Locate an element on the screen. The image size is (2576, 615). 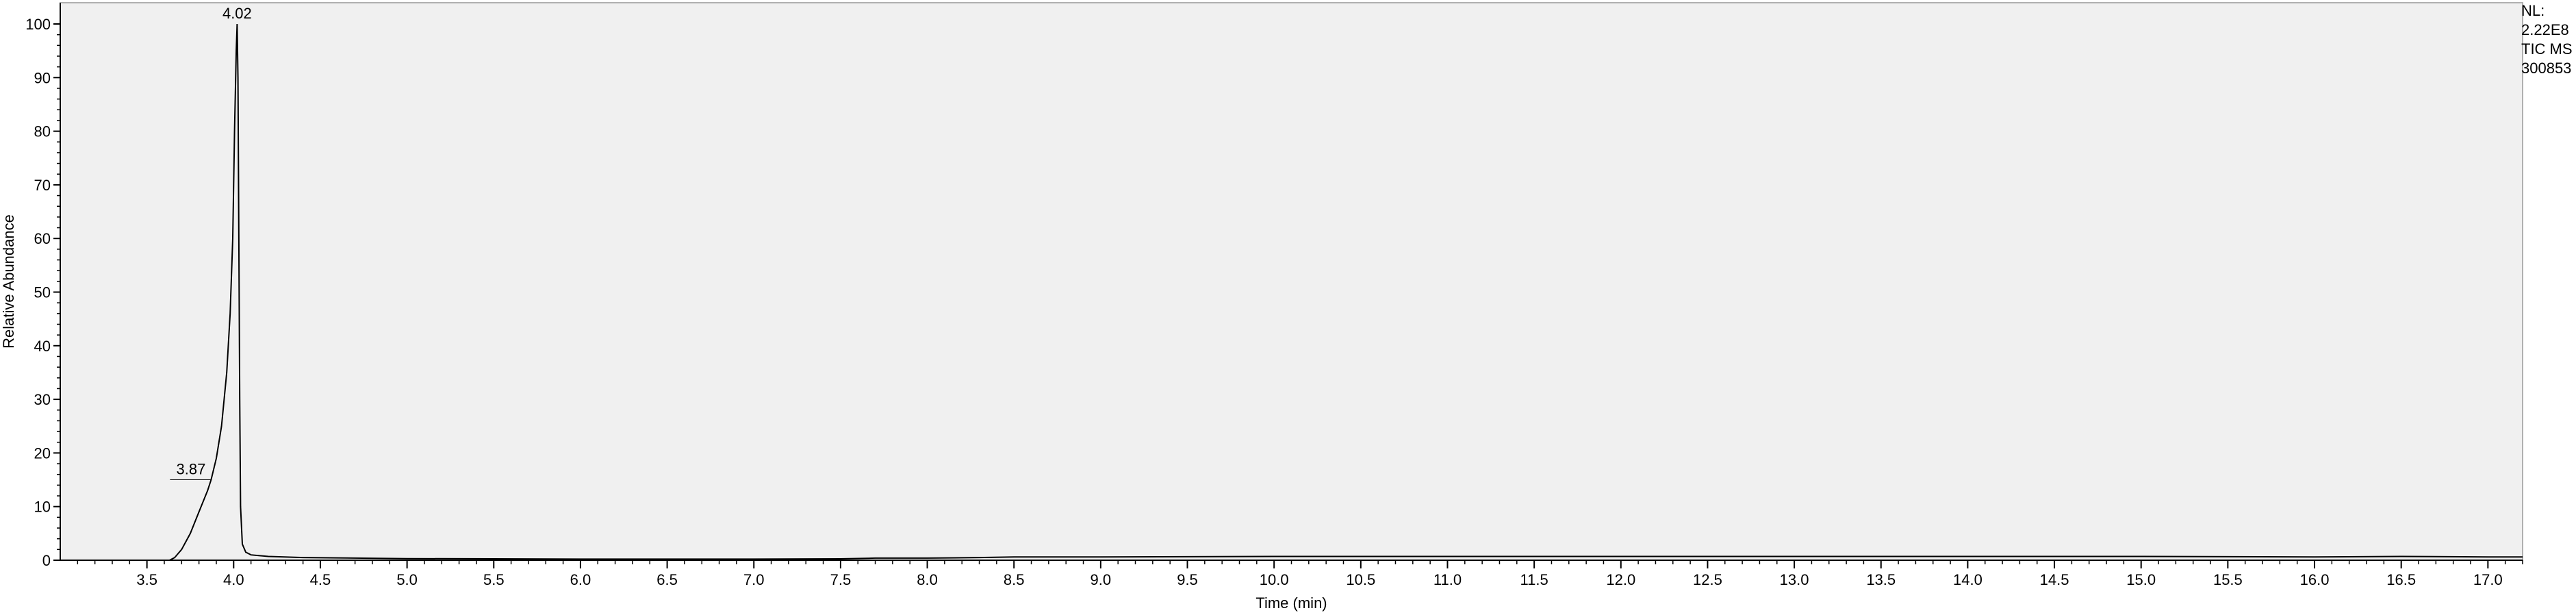
peak-label: 3.87 is located at coordinates (191, 470).